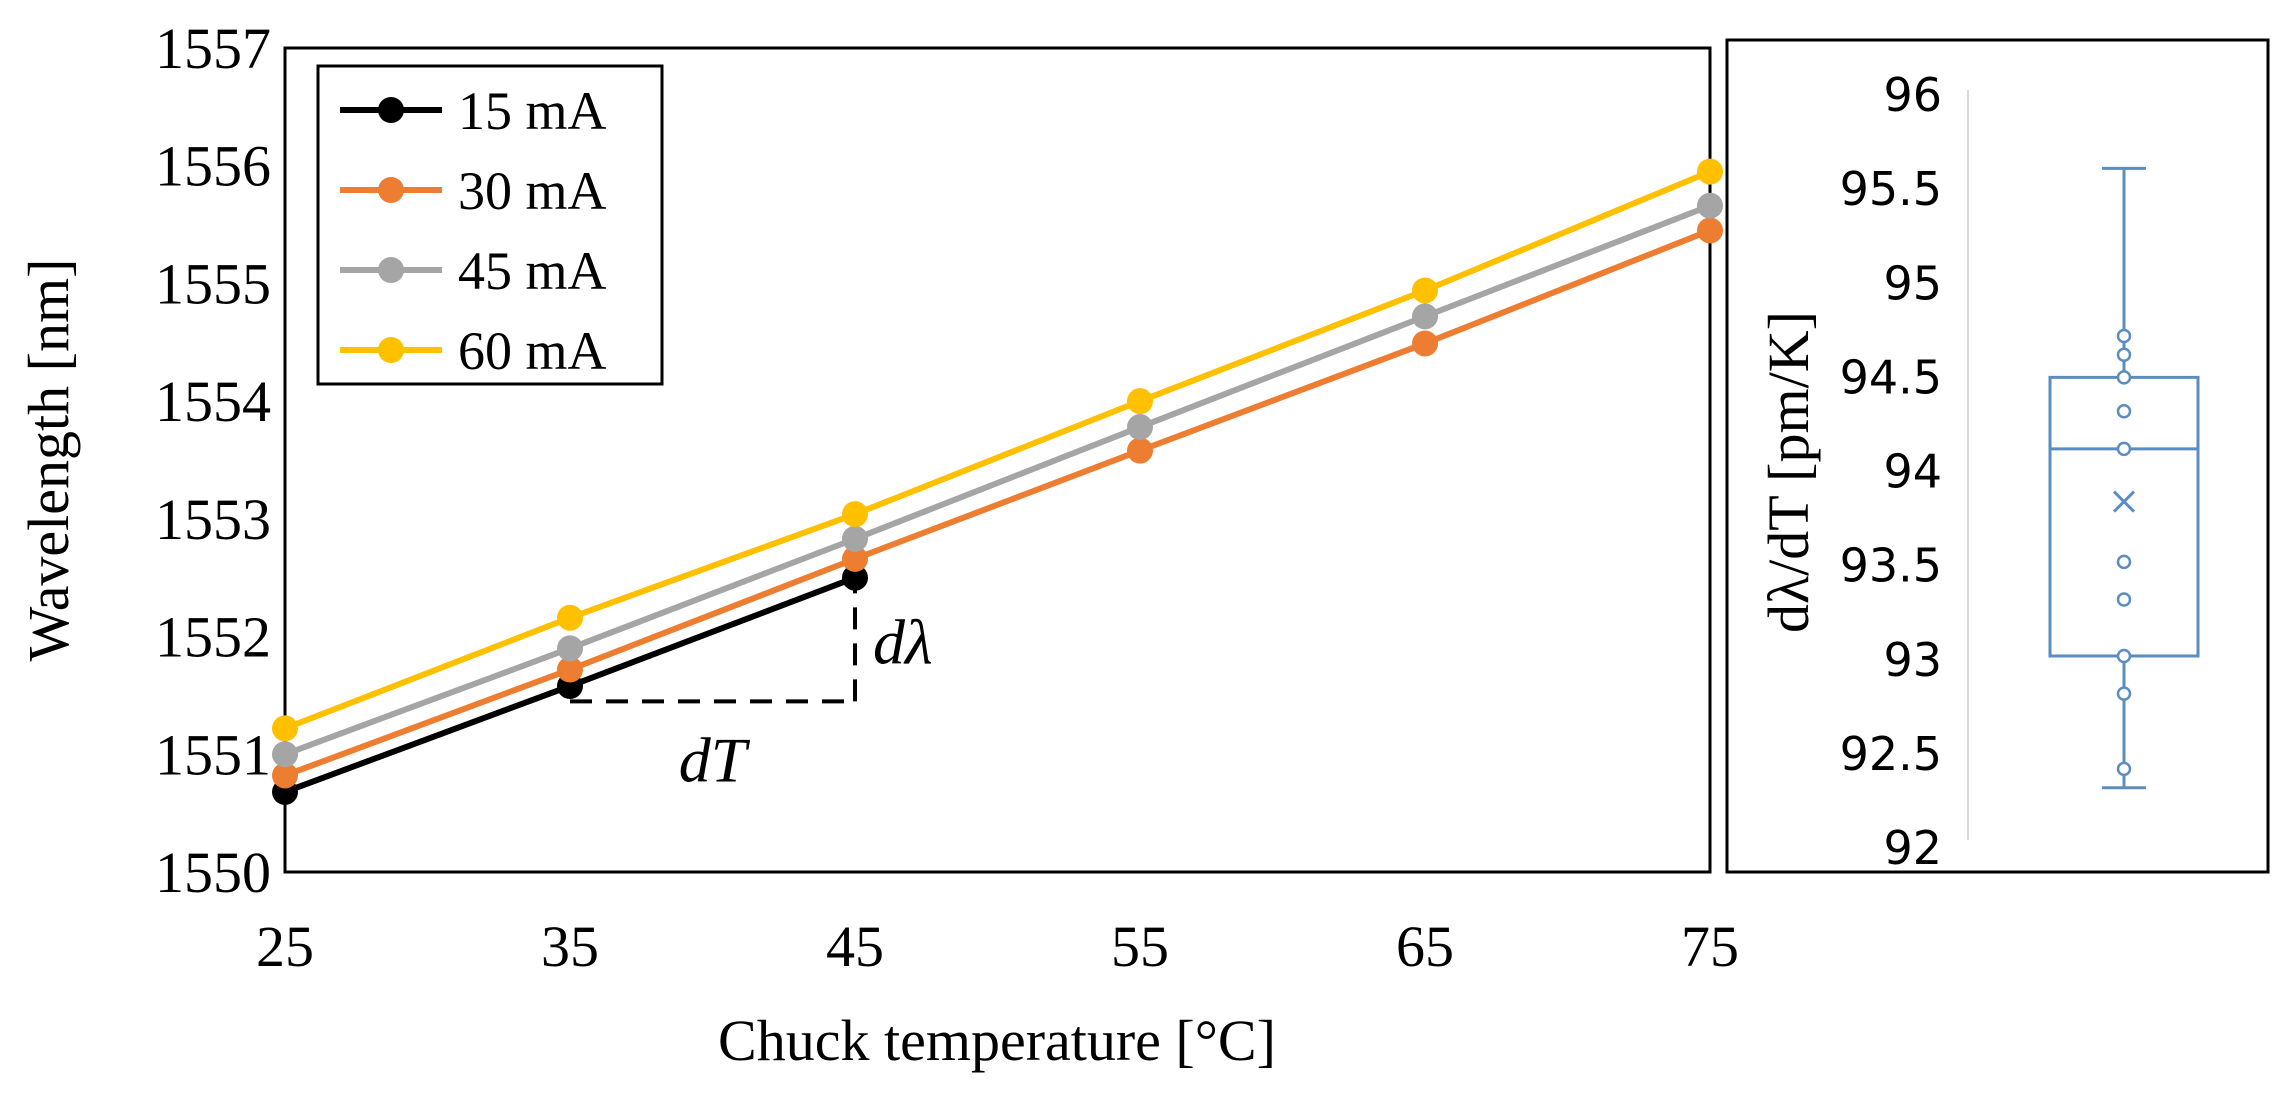 The image size is (2284, 1095). Describe the element at coordinates (532, 271) in the screenshot. I see `legend-label: 45 mA` at that location.